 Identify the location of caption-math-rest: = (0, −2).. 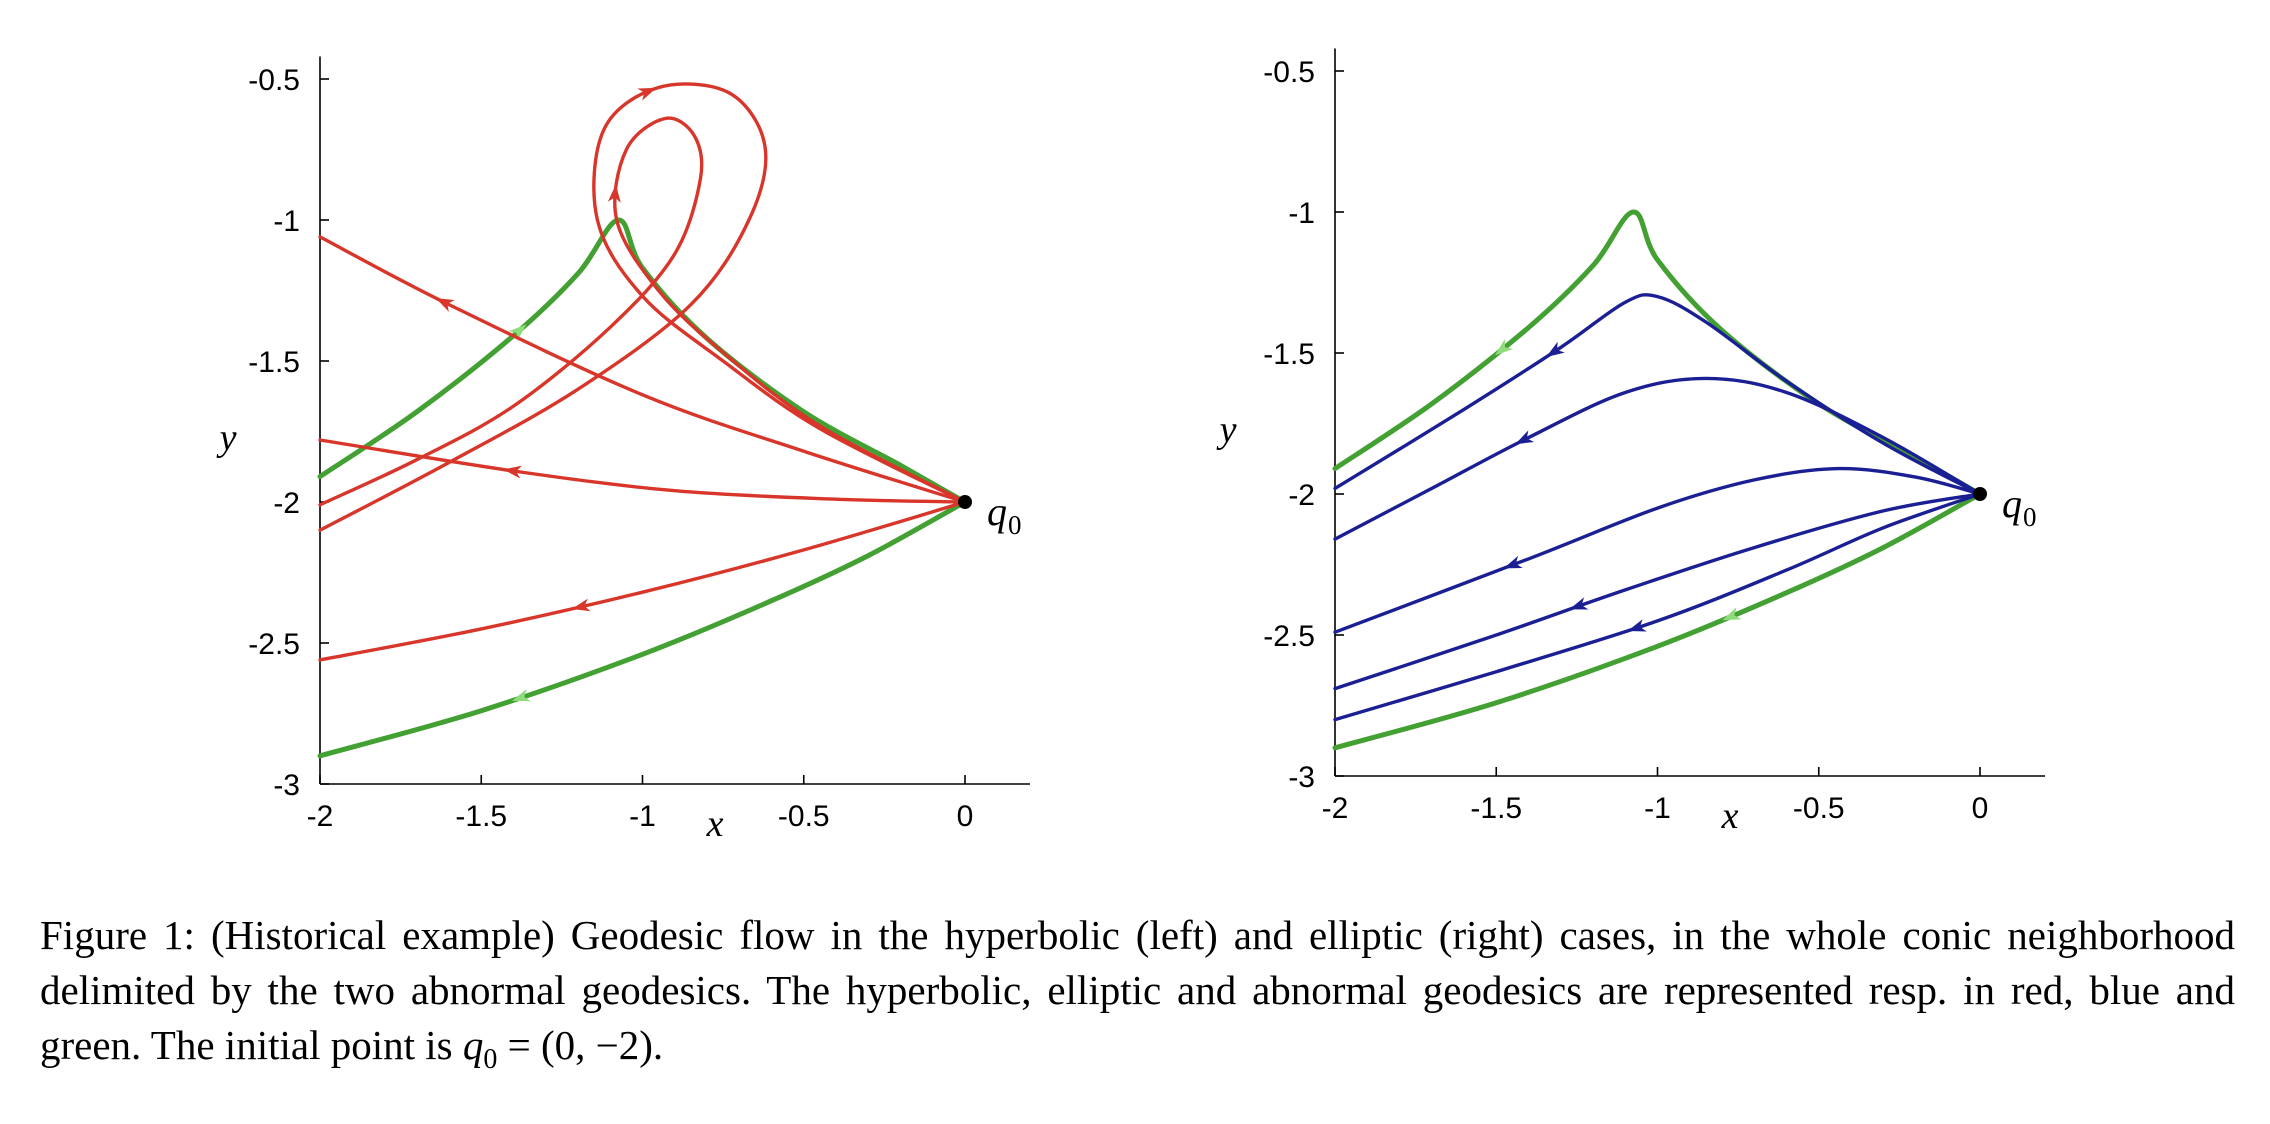
(585, 1045).